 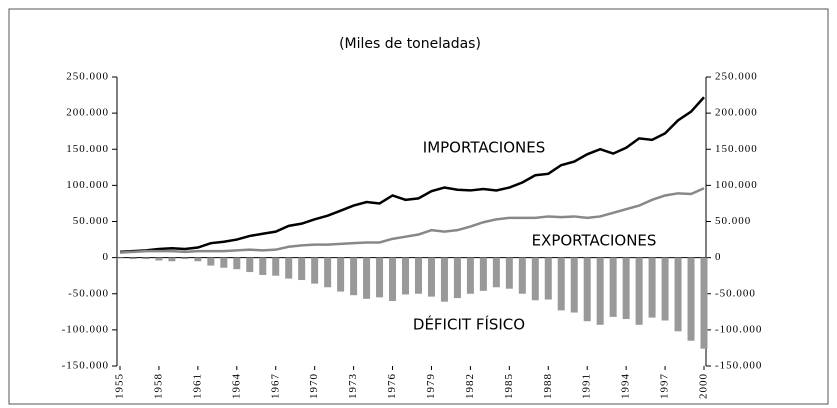 What do you see at coordinates (158, 386) in the screenshot?
I see `x-tick-label: 1958` at bounding box center [158, 386].